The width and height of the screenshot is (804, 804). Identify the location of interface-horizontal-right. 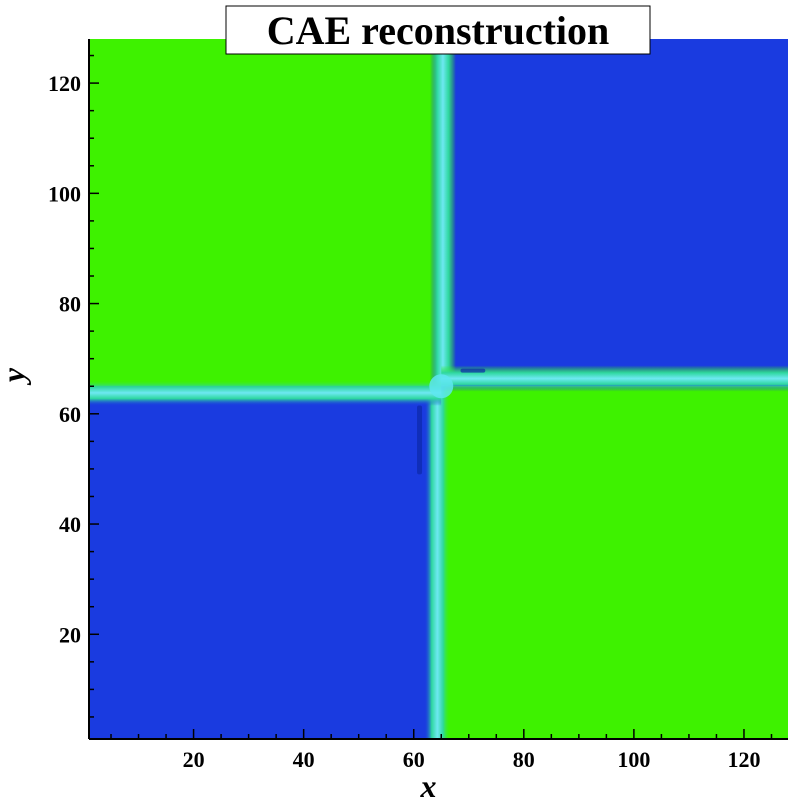
(614, 378).